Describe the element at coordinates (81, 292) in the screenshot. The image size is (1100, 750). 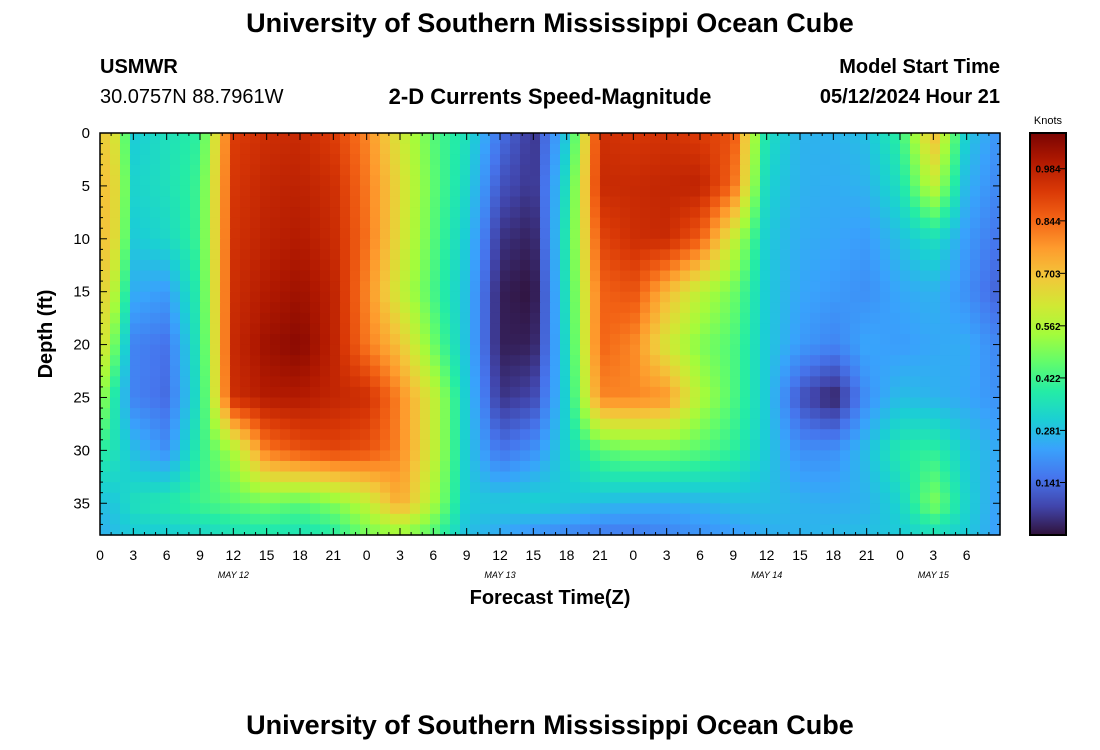
I see `y-tick-label: 15` at that location.